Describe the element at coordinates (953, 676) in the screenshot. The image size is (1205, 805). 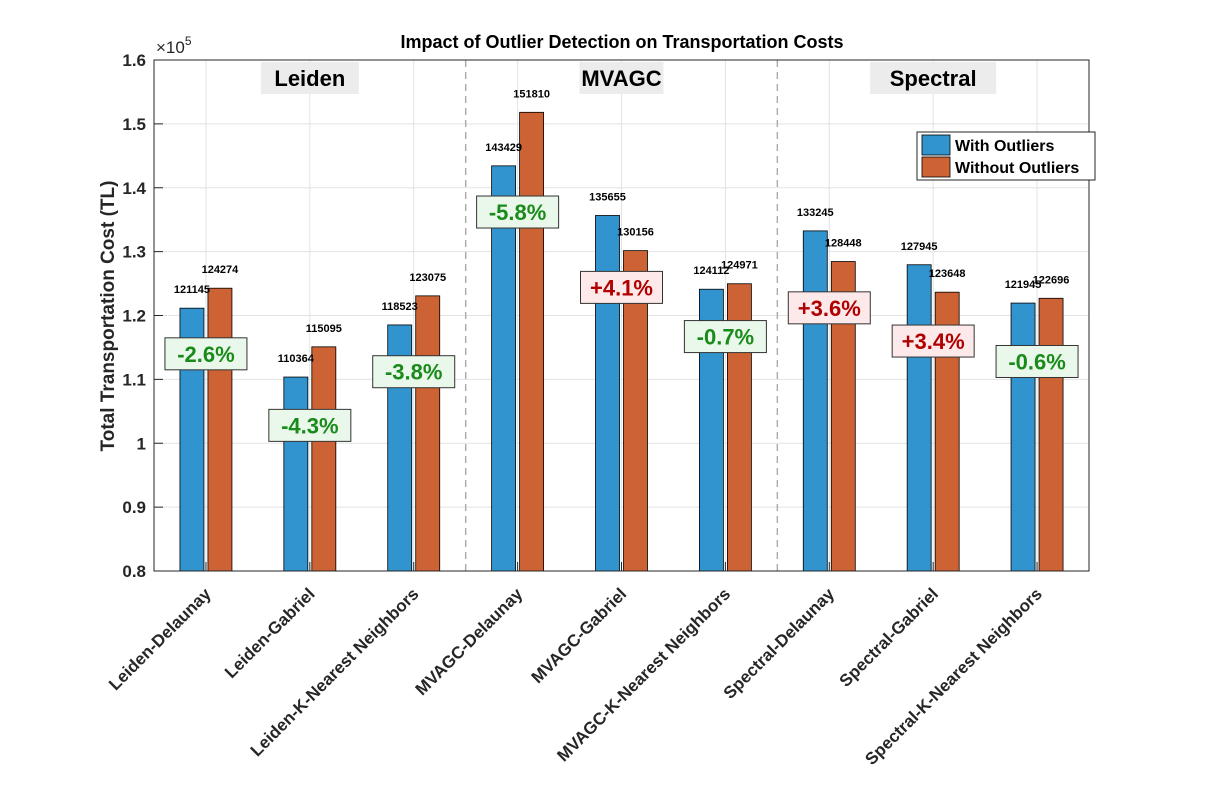
I see `x-tick-label: Spectral-K-Nearest Neighbors` at that location.